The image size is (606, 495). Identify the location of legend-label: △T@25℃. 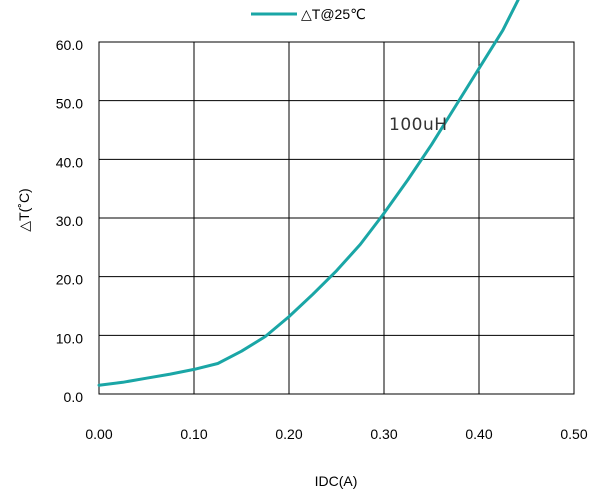
(333, 14).